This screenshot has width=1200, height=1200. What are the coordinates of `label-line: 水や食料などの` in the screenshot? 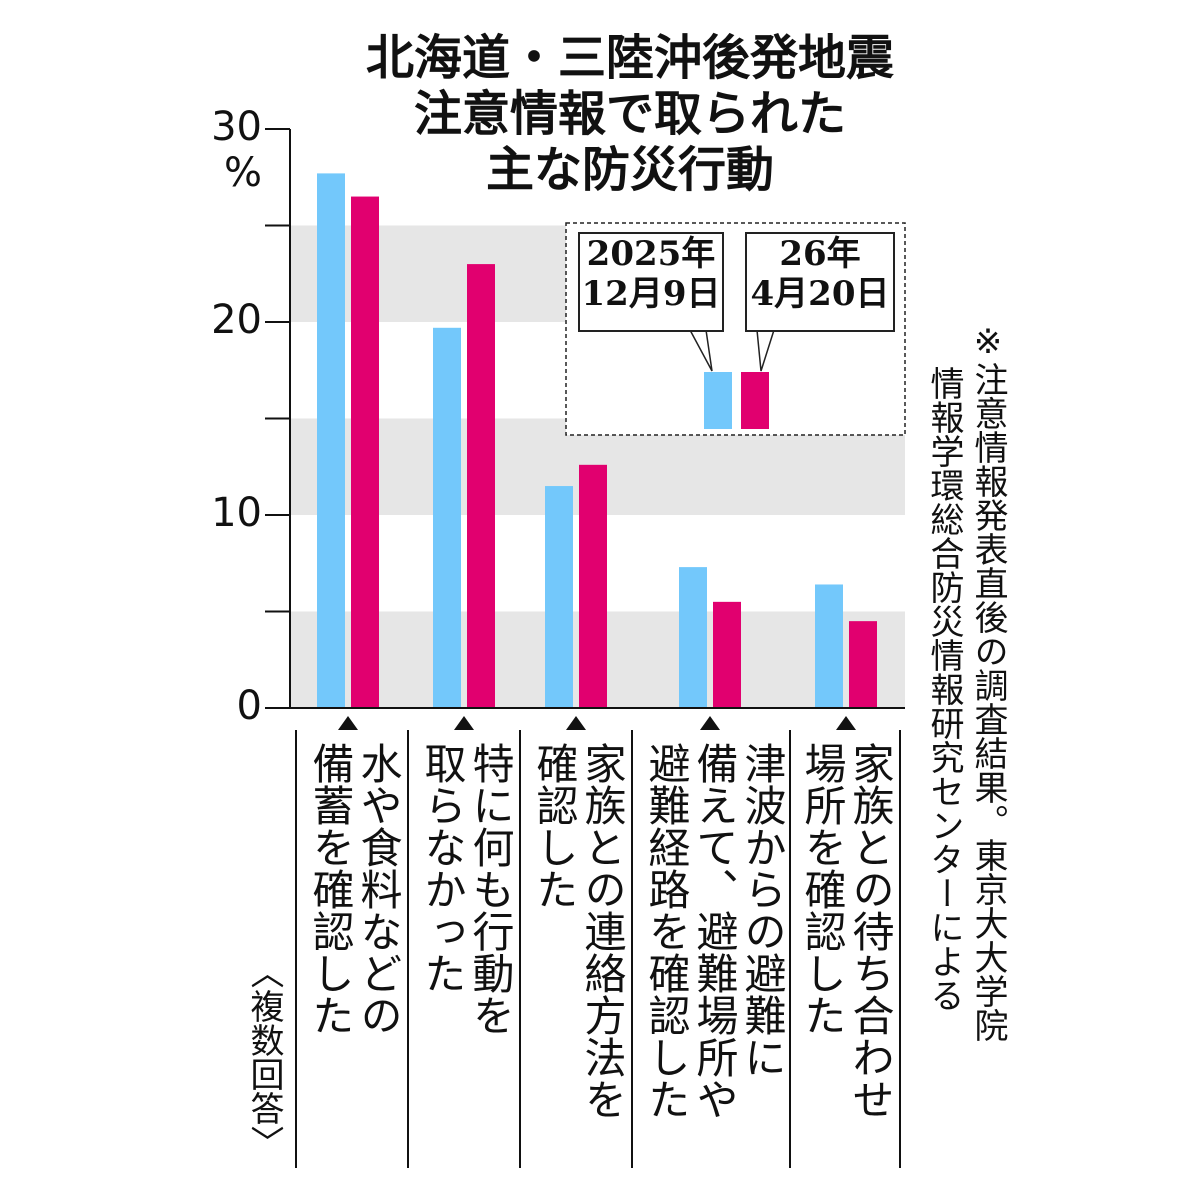 It's located at (378, 889).